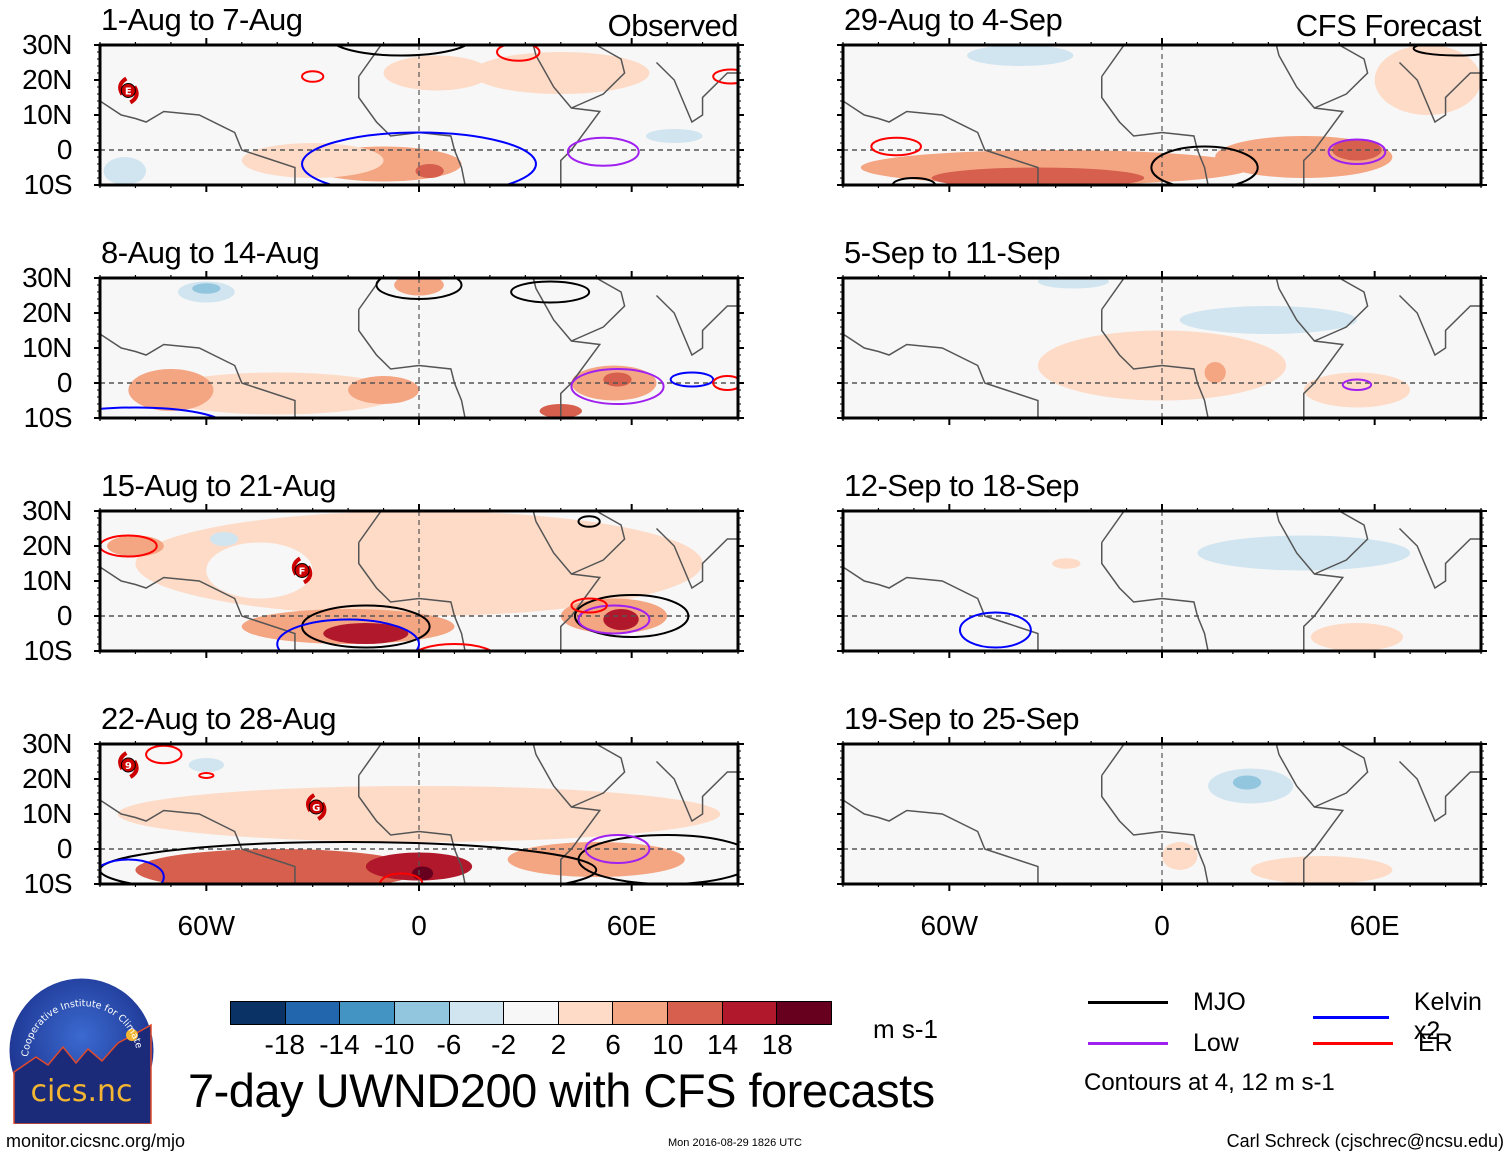 The image size is (1510, 1158). I want to click on footer-url: monitor.cicsnc.org/mjo, so click(96, 1141).